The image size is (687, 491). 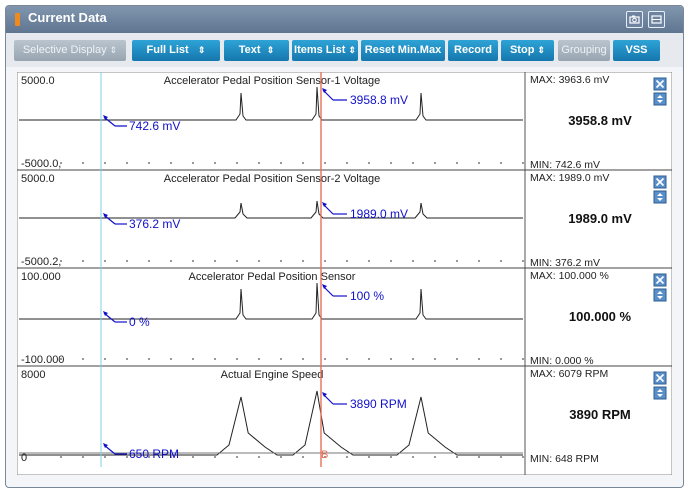 I want to click on current-value: 3890 RPM, so click(x=599, y=414).